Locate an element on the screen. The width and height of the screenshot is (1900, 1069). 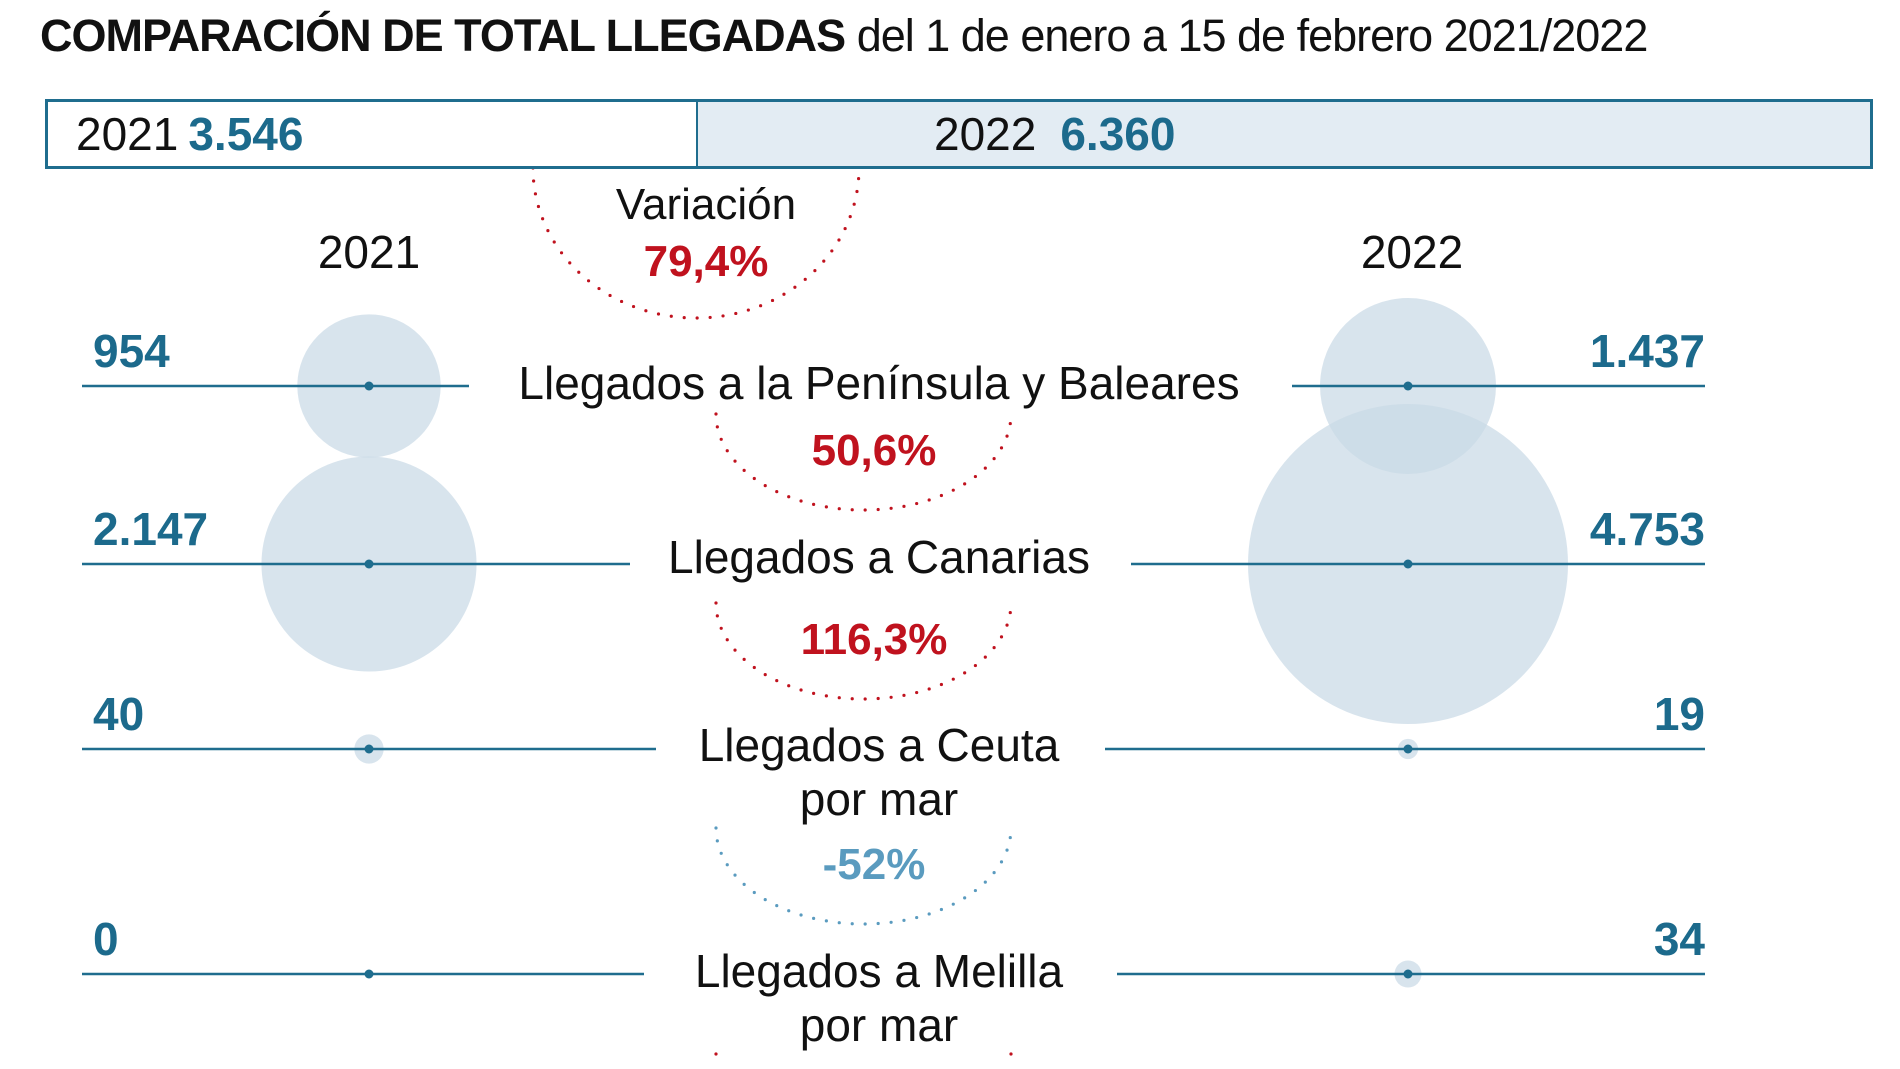
row-variation: -52% is located at coordinates (874, 864).